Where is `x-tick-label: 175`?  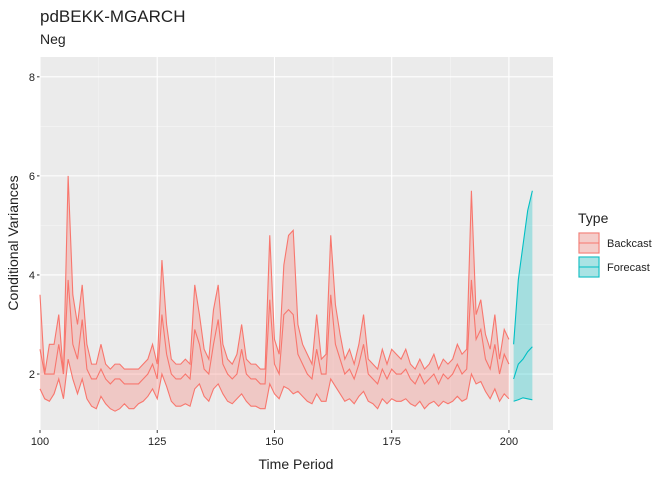
x-tick-label: 175 is located at coordinates (392, 442).